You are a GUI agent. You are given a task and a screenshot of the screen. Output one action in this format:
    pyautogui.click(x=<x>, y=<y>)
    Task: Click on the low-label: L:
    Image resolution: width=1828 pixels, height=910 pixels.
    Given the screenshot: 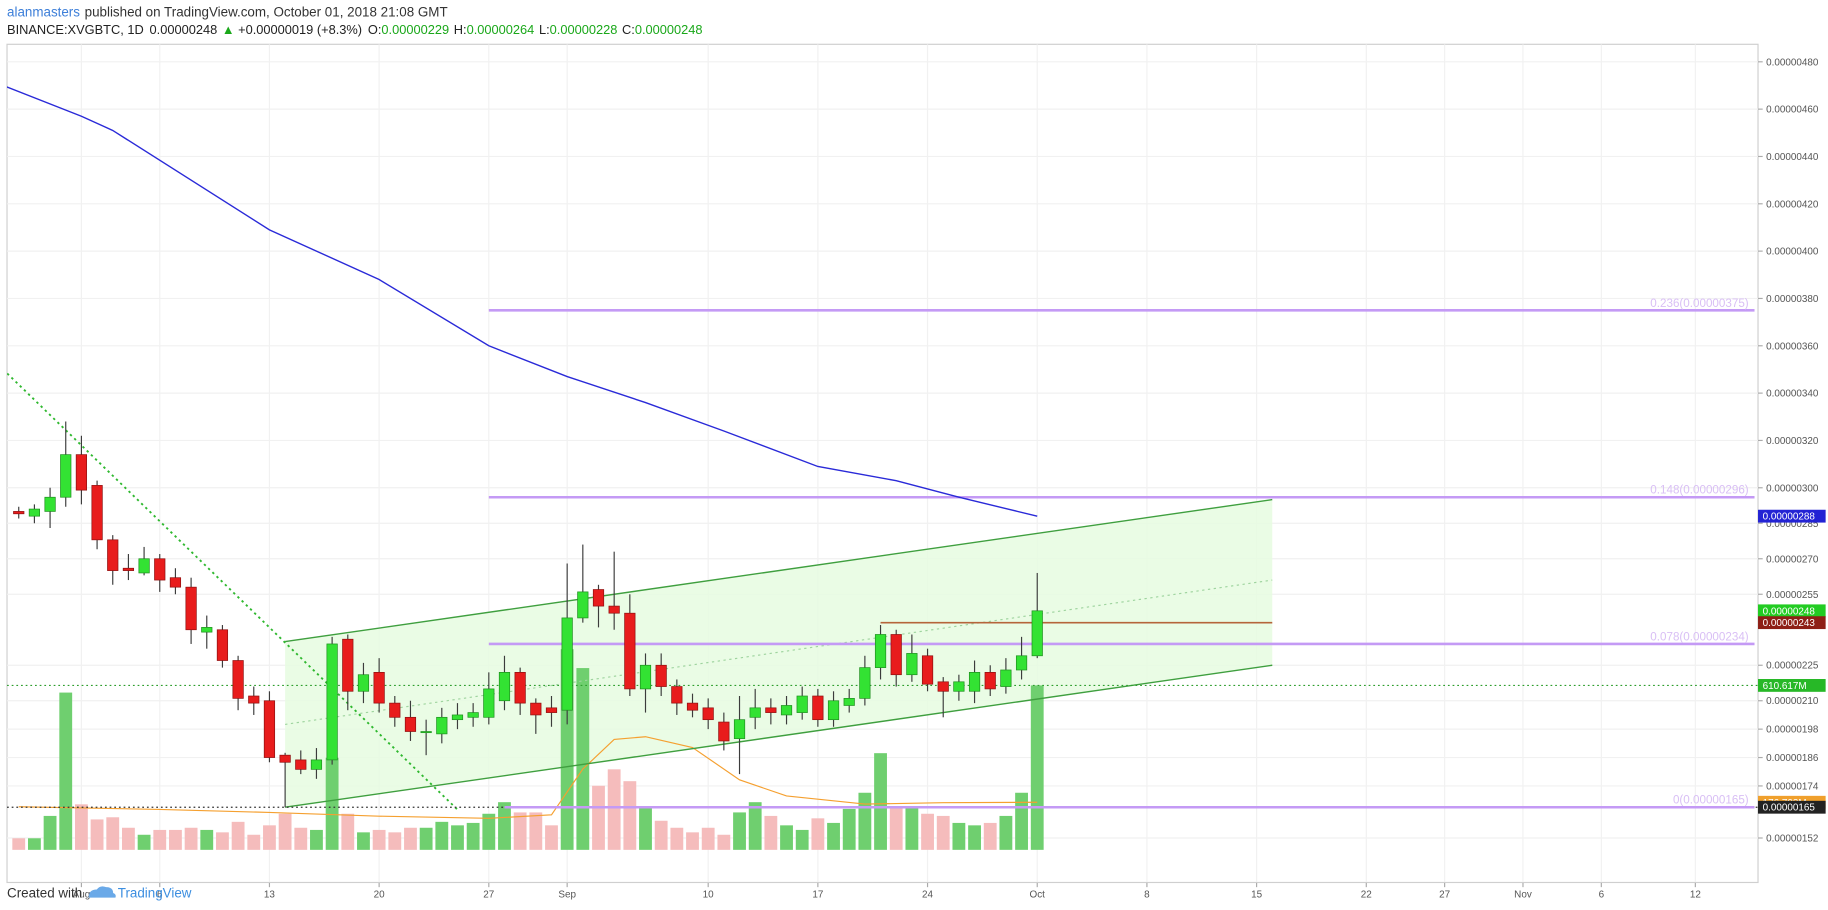 What is the action you would take?
    pyautogui.click(x=544, y=29)
    